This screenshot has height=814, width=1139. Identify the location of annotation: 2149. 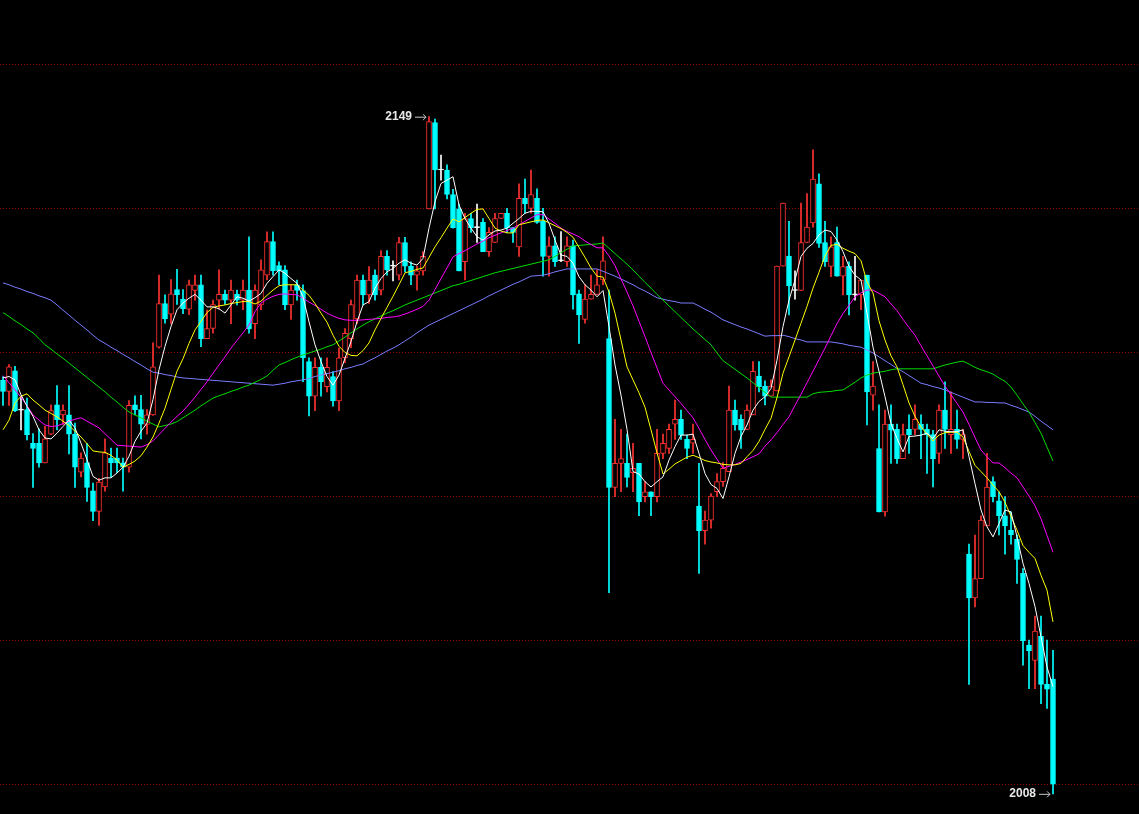
(399, 116).